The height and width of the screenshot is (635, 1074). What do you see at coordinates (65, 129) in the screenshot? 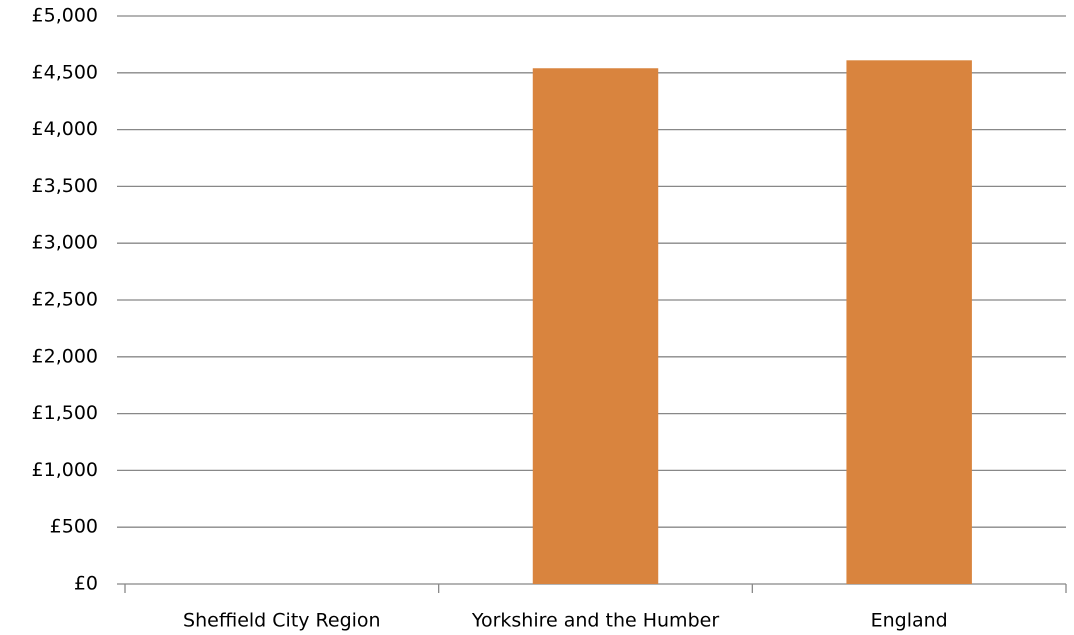
I see `y-tick-label: £4,000` at bounding box center [65, 129].